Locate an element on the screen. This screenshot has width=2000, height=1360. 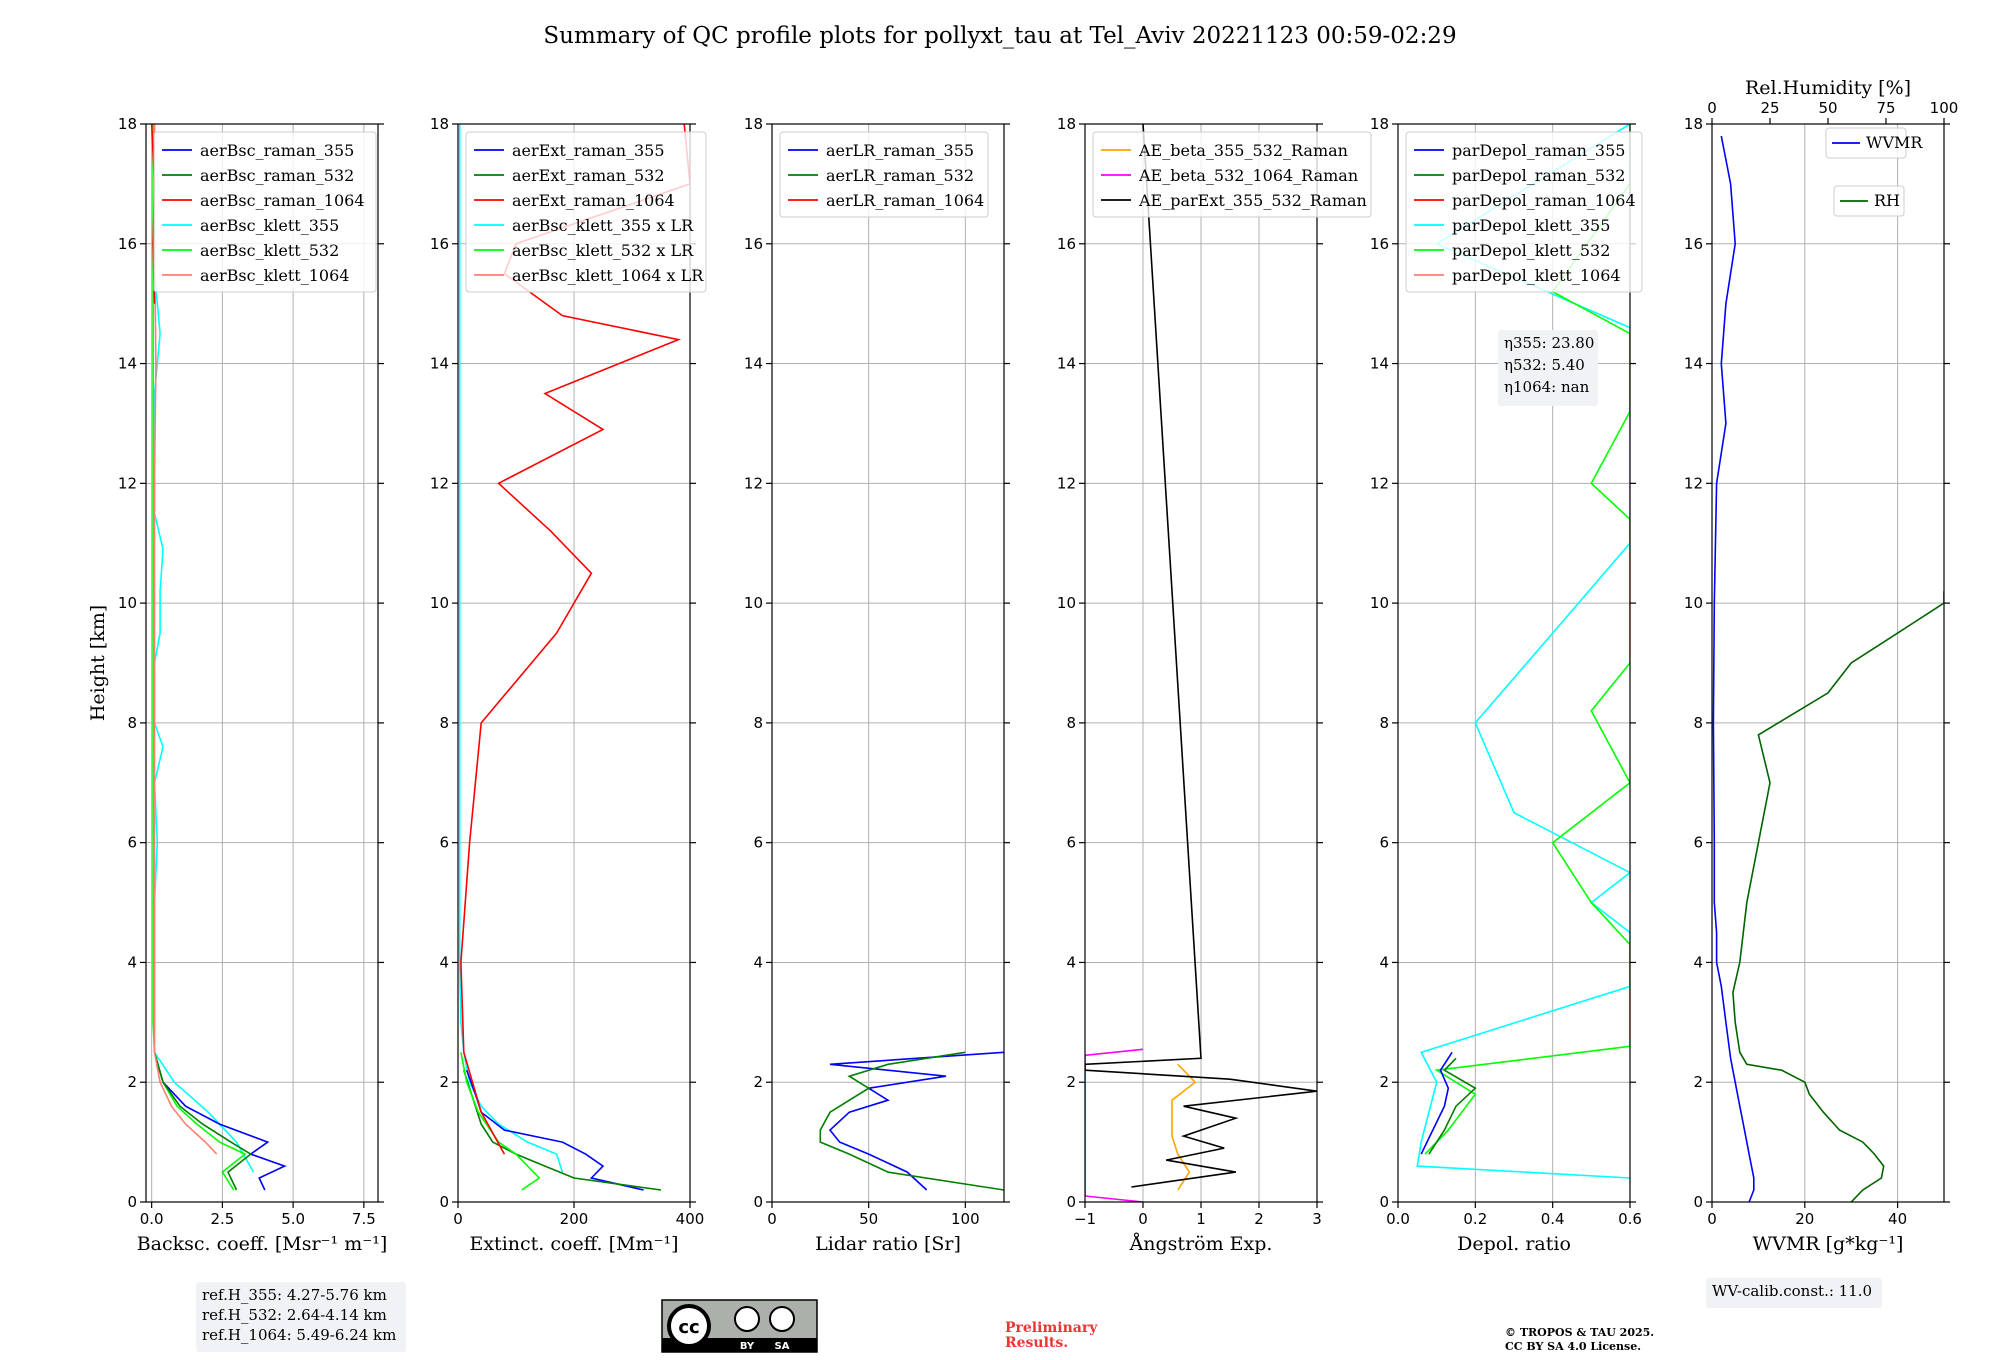
legend-label: AE_beta_355_532_Raman is located at coordinates (1243, 150).